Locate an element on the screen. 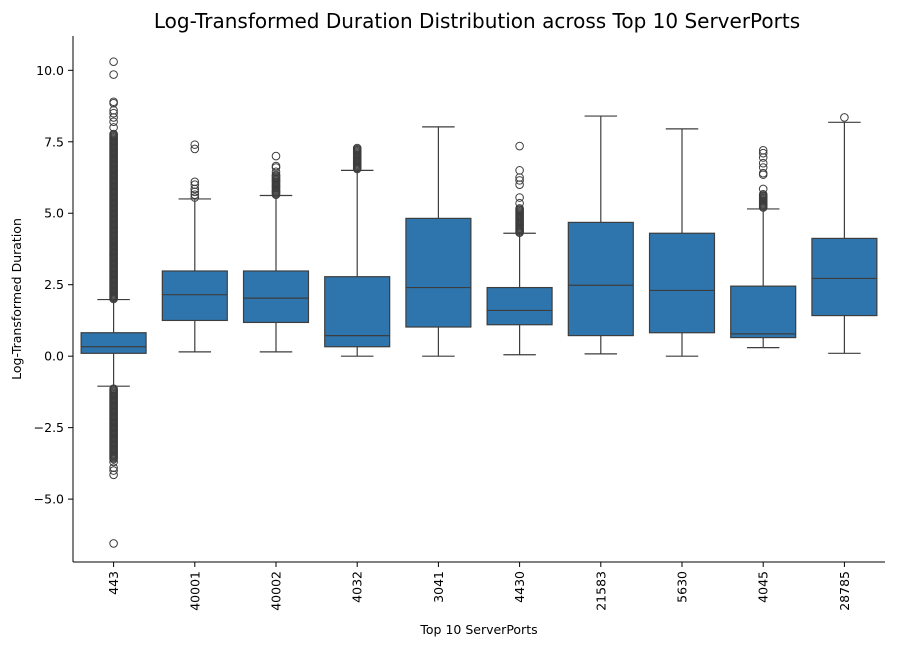  x-tick-label-3041: 3041 is located at coordinates (438, 587).